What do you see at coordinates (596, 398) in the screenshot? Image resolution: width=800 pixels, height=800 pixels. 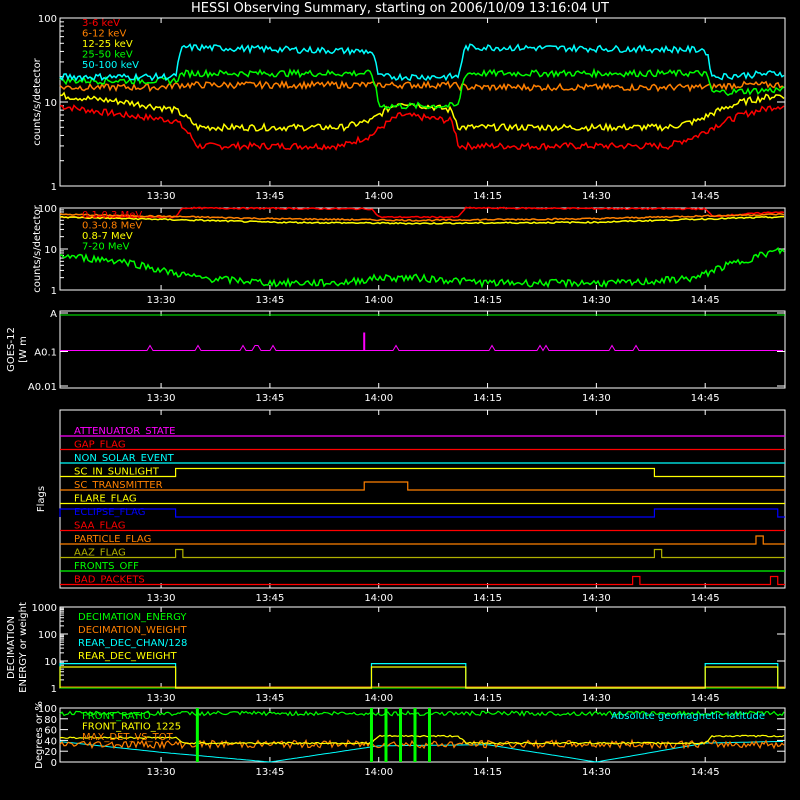 I see `goes-xtick-label: 14:30` at bounding box center [596, 398].